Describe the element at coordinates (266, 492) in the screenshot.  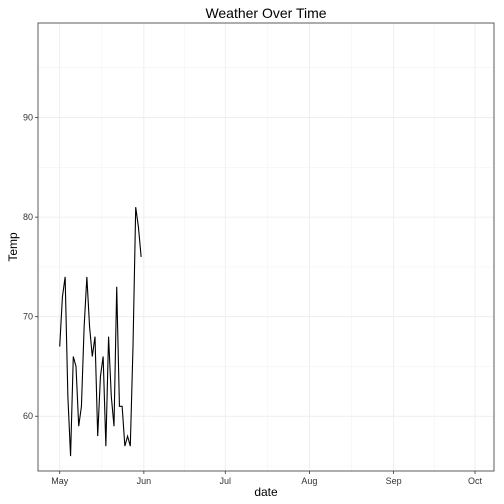
I see `x-axis-title: date` at that location.